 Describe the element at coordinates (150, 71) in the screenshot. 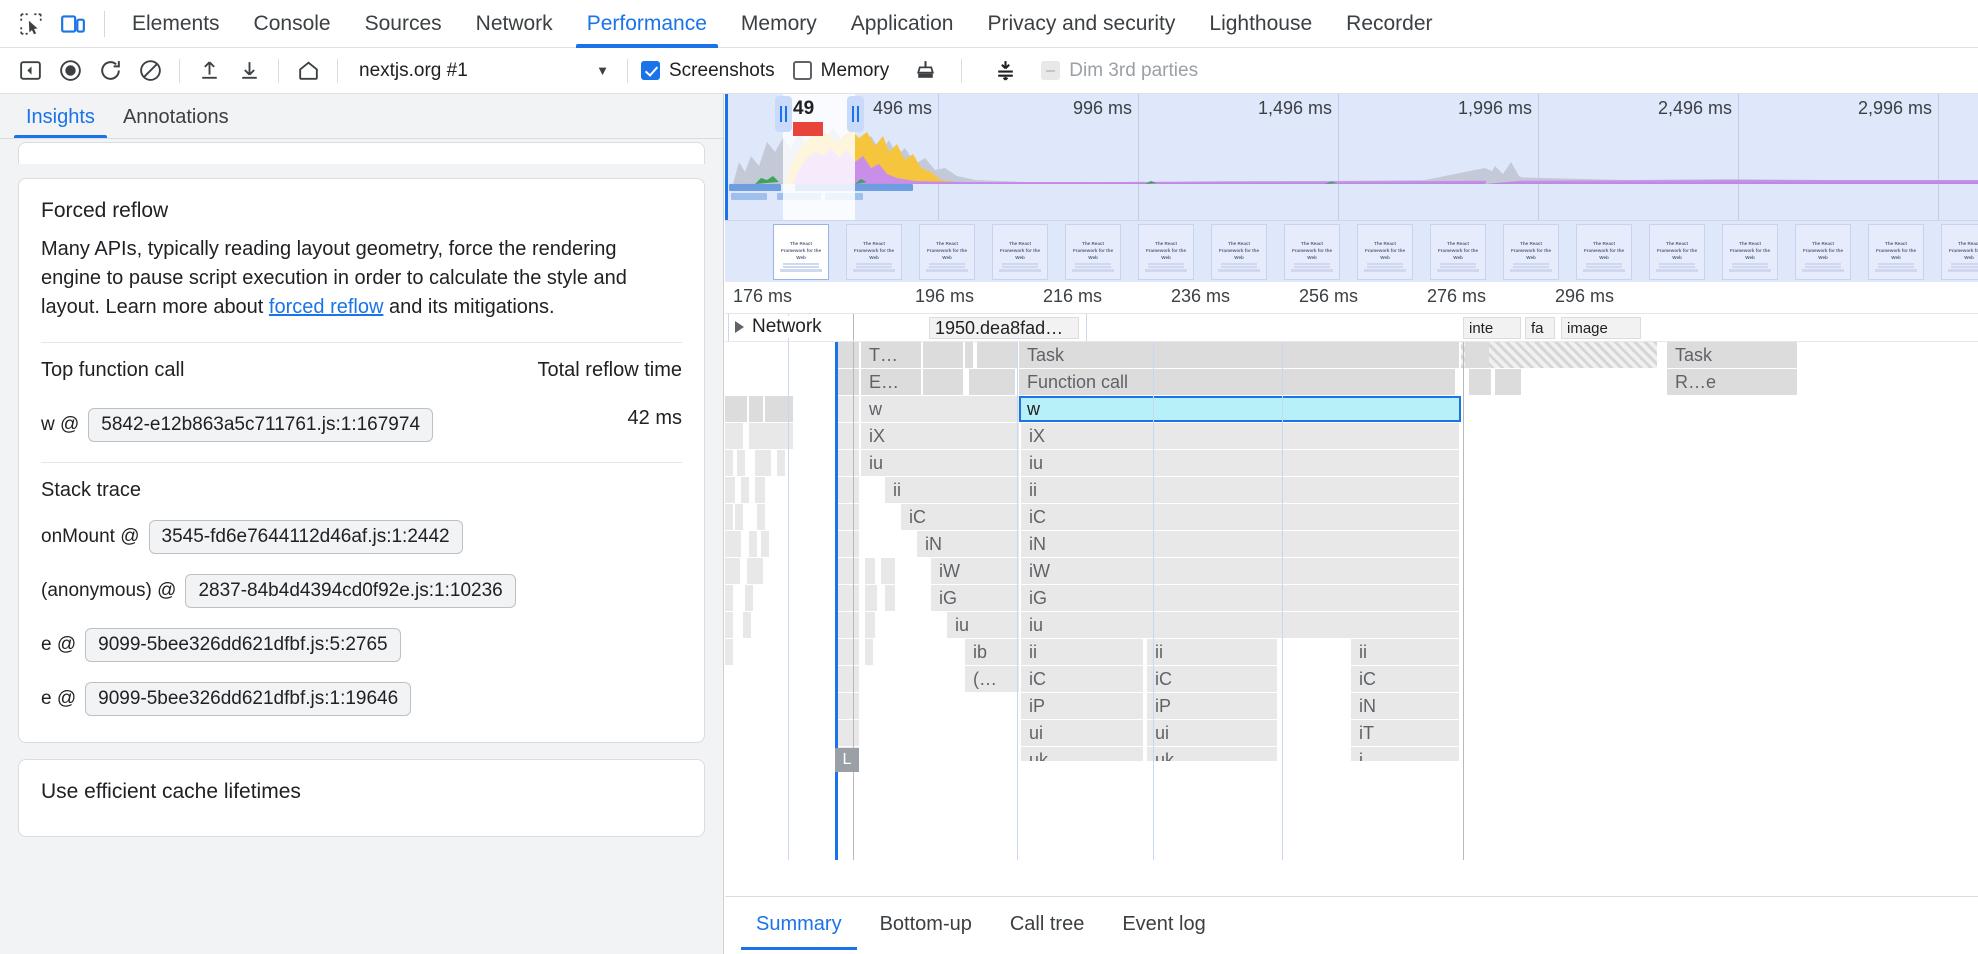

I see `clear-recording-icon` at that location.